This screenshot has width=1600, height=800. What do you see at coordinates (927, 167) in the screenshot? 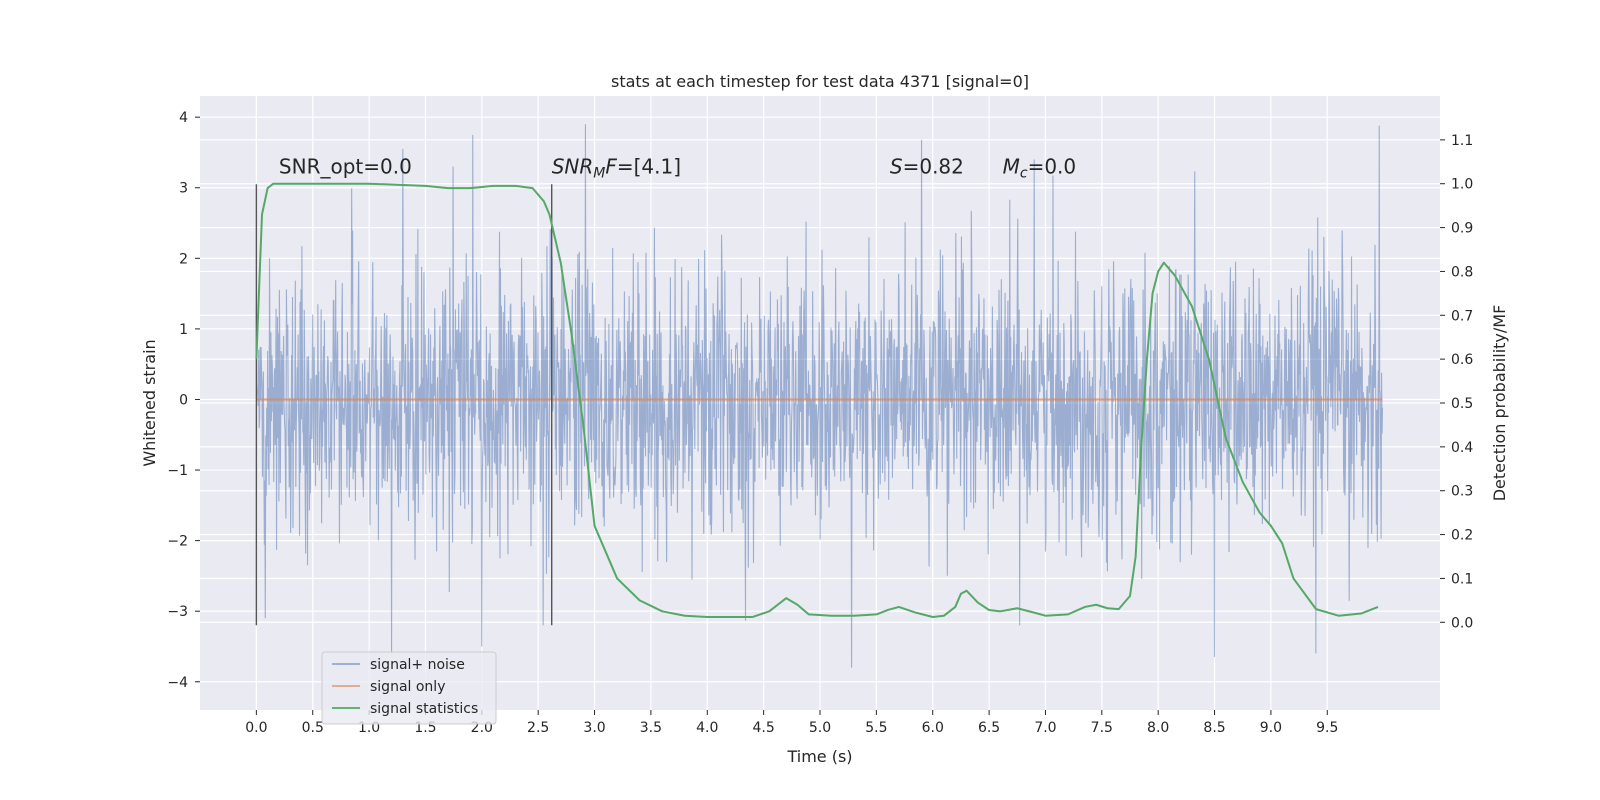
I see `annotation-2: S=0.82` at bounding box center [927, 167].